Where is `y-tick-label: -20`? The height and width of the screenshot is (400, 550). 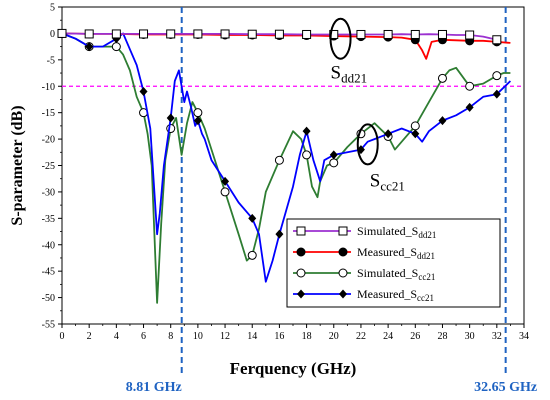 y-tick-label: -20 is located at coordinates (48, 140).